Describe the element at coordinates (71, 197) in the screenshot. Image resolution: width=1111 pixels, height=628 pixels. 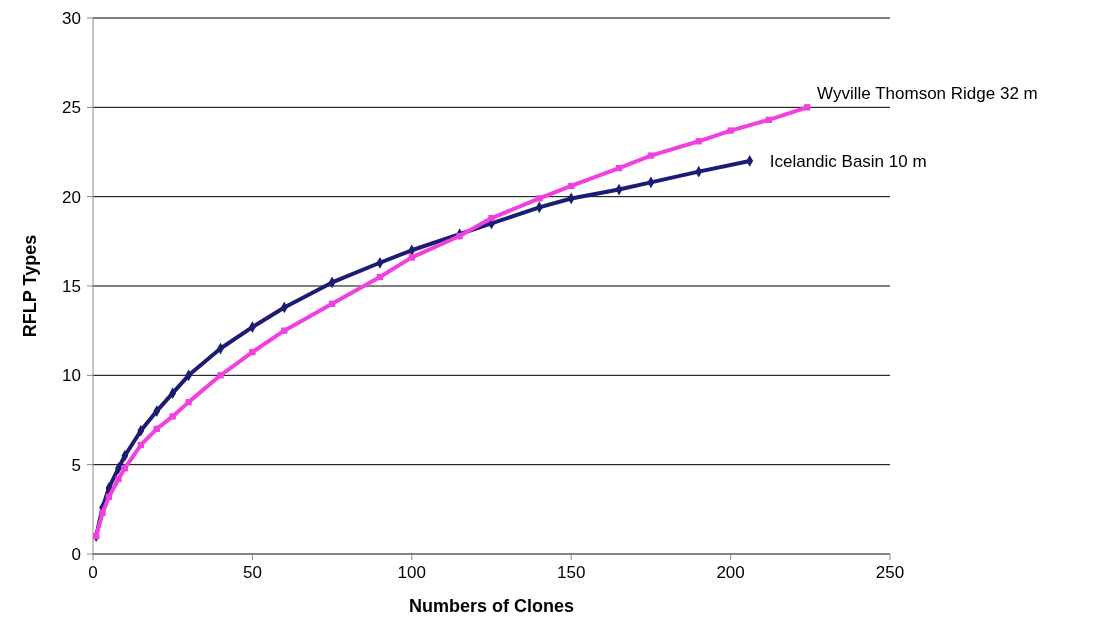
I see `y-tick-label: 20` at that location.